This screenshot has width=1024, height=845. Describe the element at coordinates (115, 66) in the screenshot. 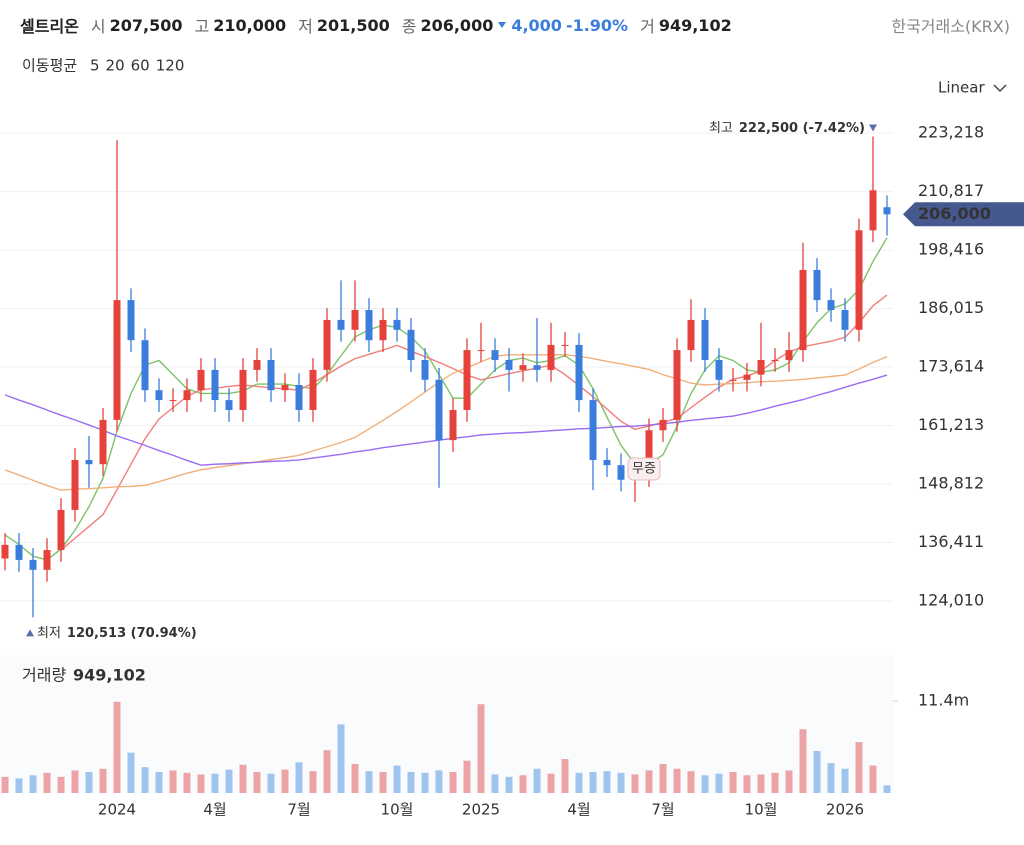

I see `legend-entry: 20` at that location.